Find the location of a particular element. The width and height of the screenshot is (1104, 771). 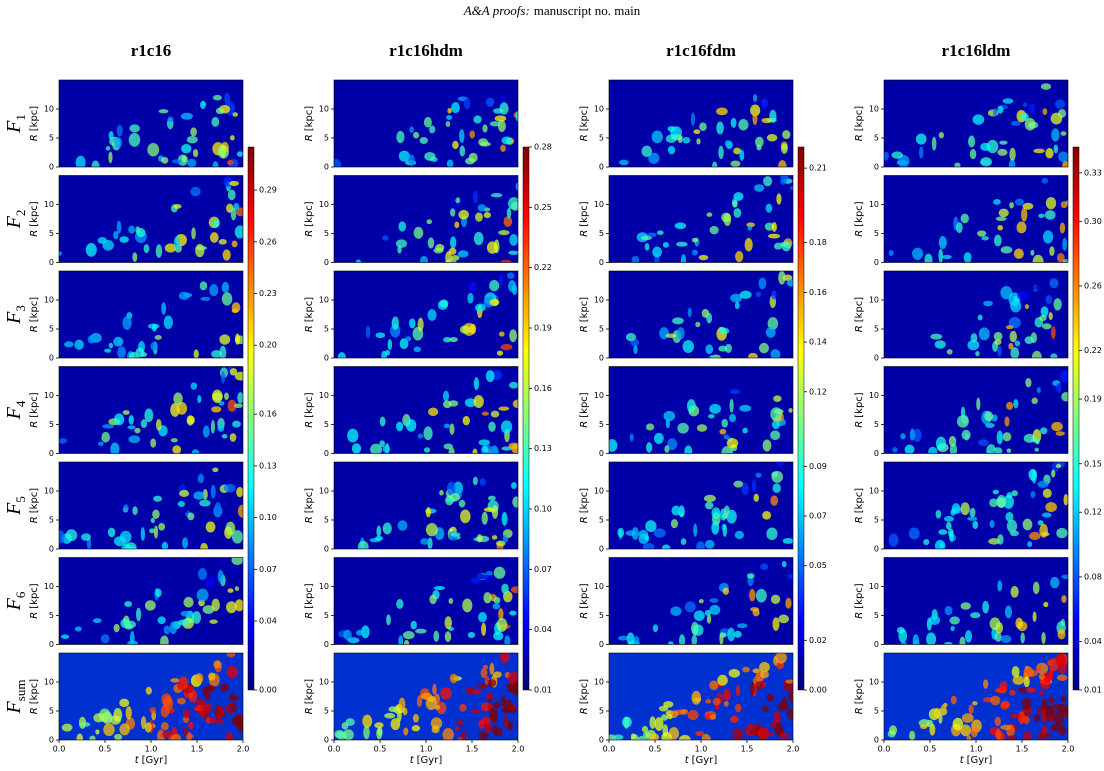

x-tick-label: 2.0 is located at coordinates (243, 749).